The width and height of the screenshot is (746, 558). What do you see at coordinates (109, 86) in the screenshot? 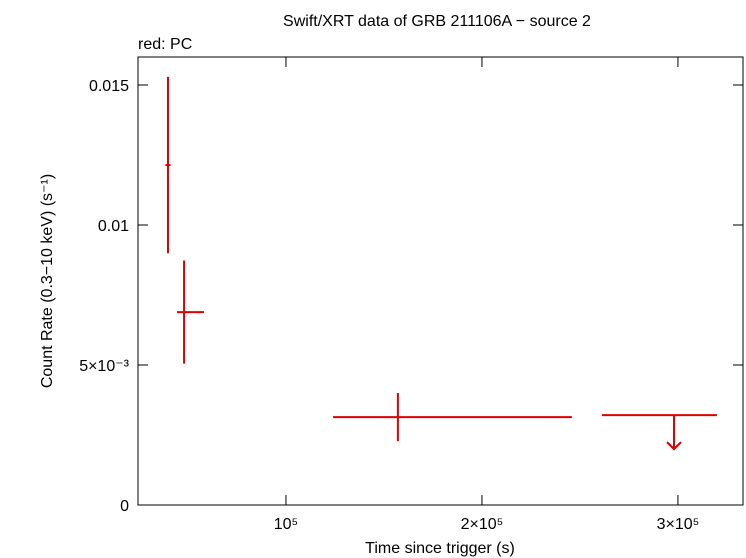
I see `y-tick-label: 0.015` at bounding box center [109, 86].